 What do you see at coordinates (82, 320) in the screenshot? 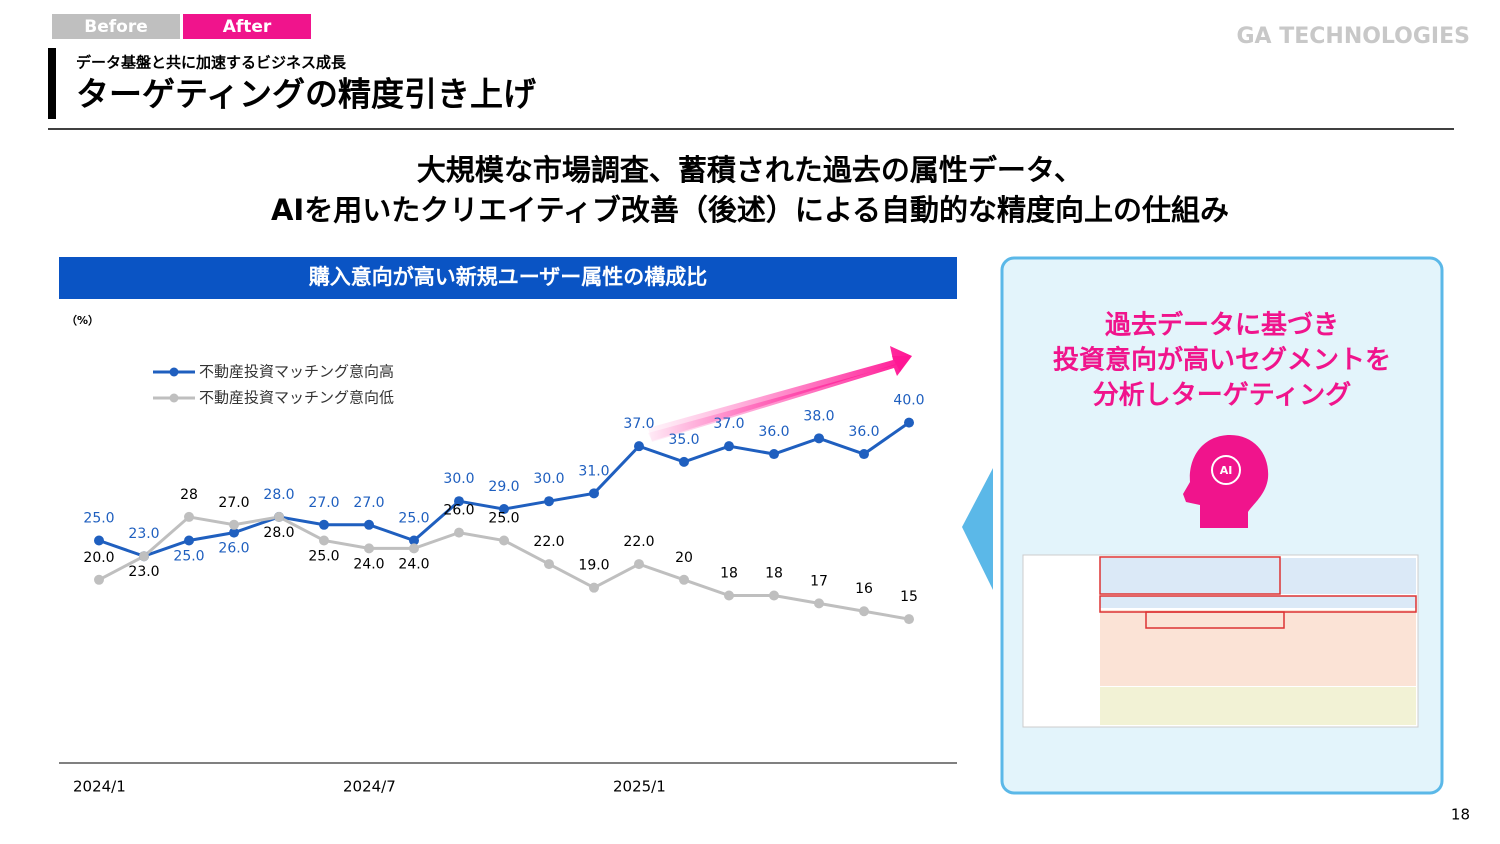
I see `y-axis-label: （%）` at bounding box center [82, 320].